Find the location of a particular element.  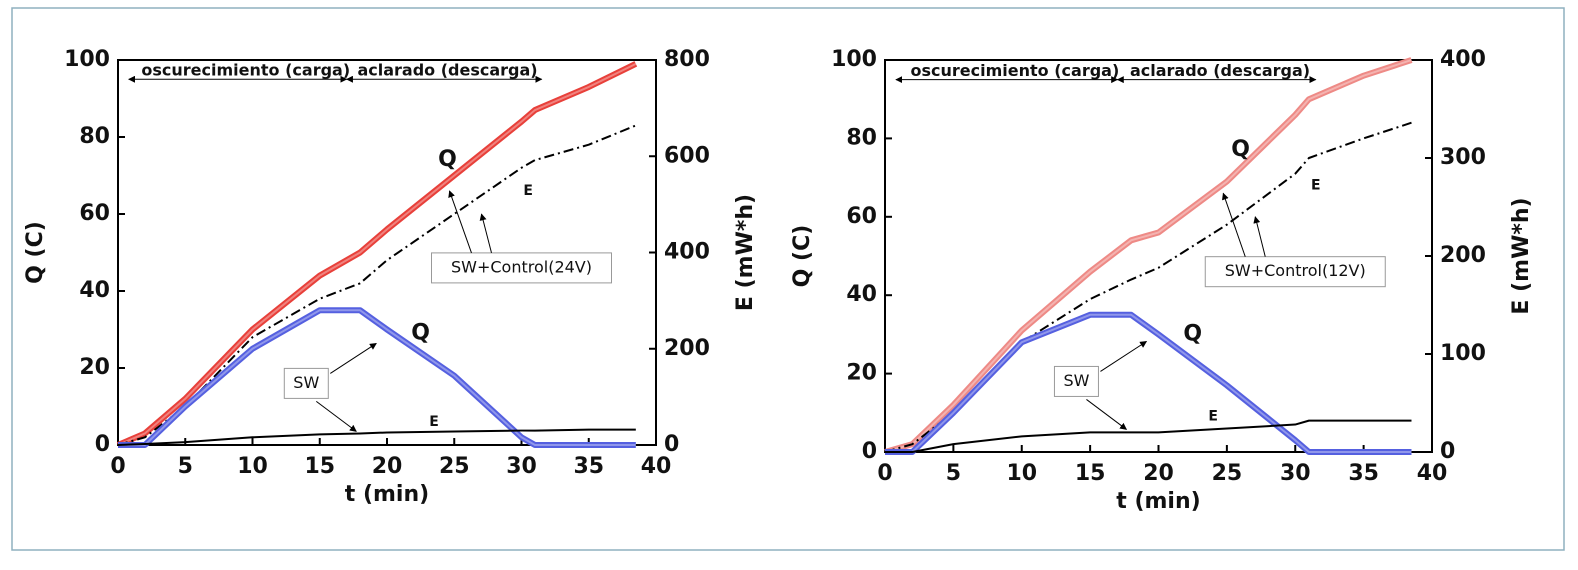

annotation-label: SW+Control(12V) is located at coordinates (1295, 270).